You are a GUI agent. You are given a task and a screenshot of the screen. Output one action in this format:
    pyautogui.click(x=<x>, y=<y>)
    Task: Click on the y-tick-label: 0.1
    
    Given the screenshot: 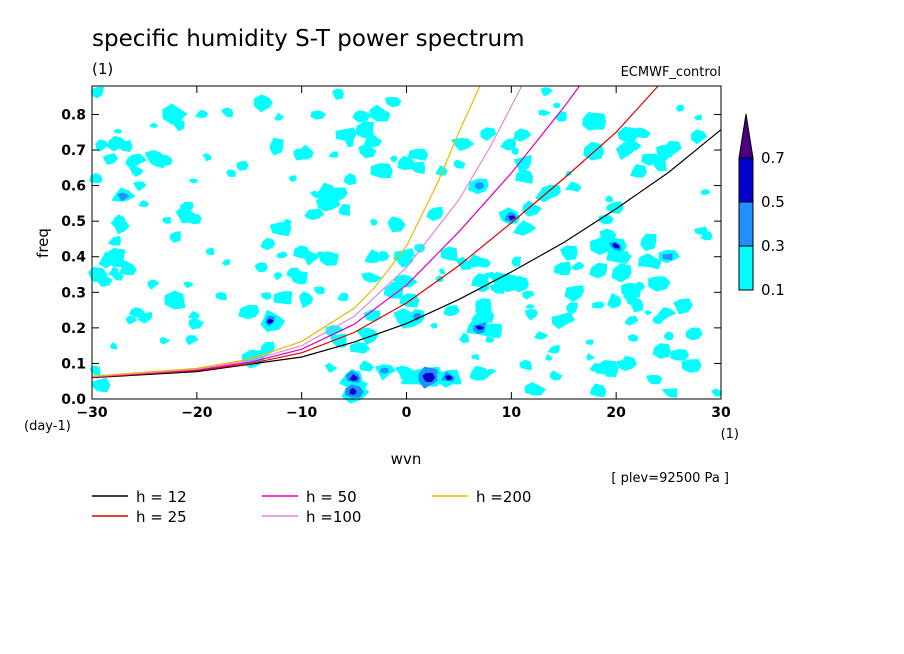 What is the action you would take?
    pyautogui.click(x=73, y=364)
    